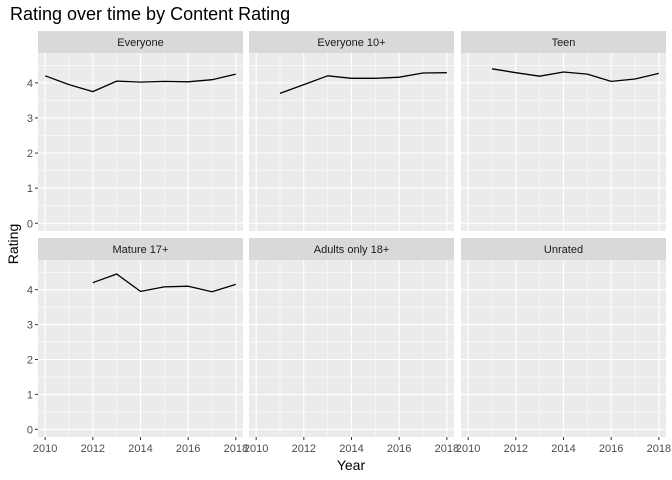 The image size is (672, 480). I want to click on facet-panel: Everyone 10+, so click(351, 131).